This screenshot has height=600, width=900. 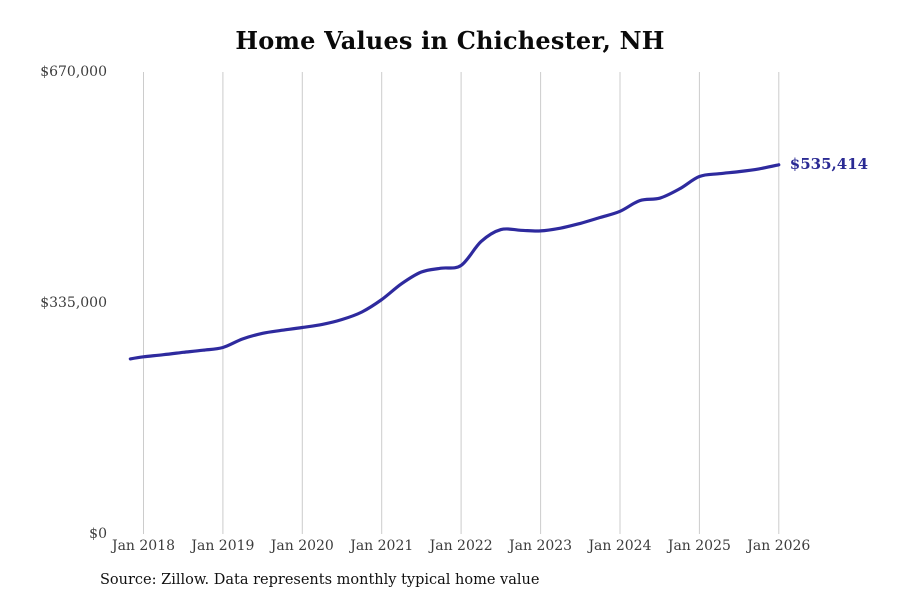 I want to click on x-tick-label: Jan 2024, so click(x=620, y=546).